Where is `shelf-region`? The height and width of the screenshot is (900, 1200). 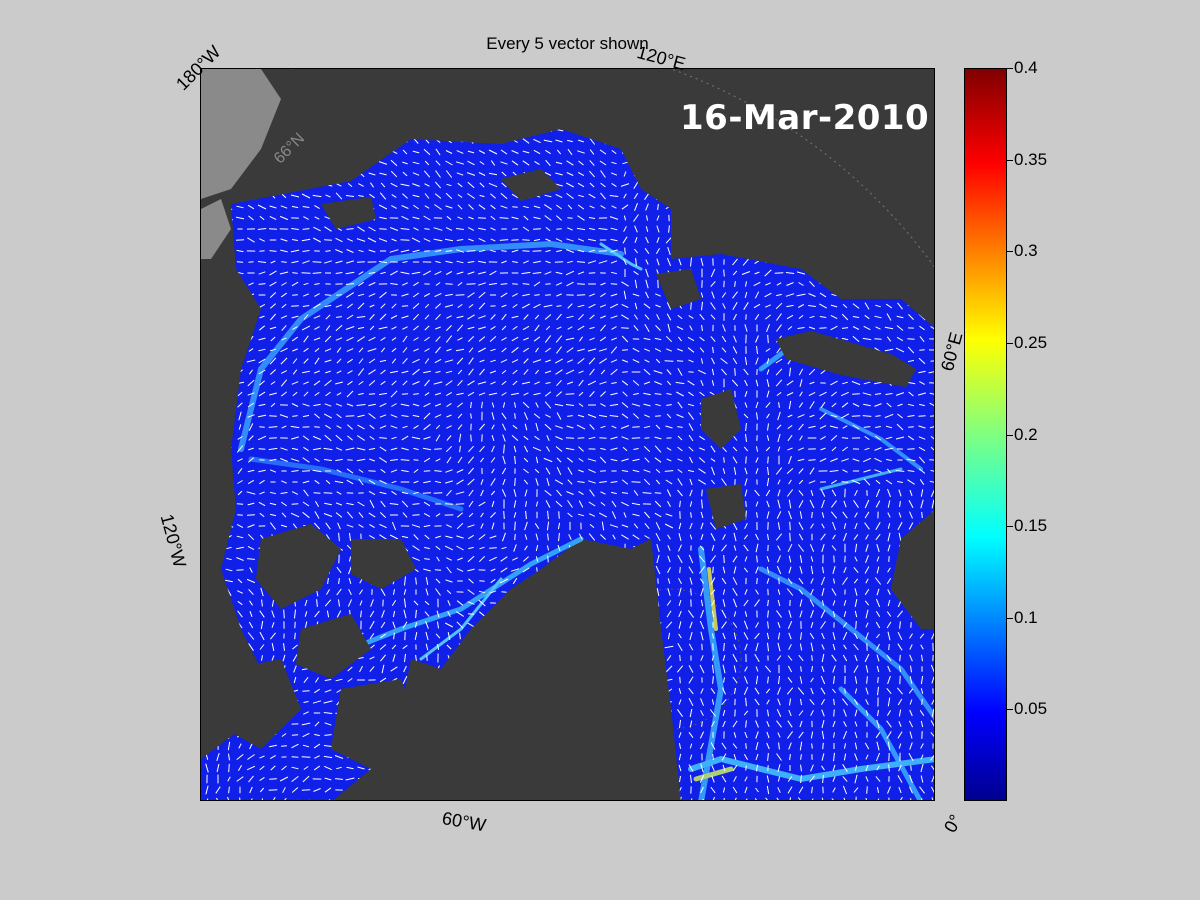 shelf-region is located at coordinates (241, 134).